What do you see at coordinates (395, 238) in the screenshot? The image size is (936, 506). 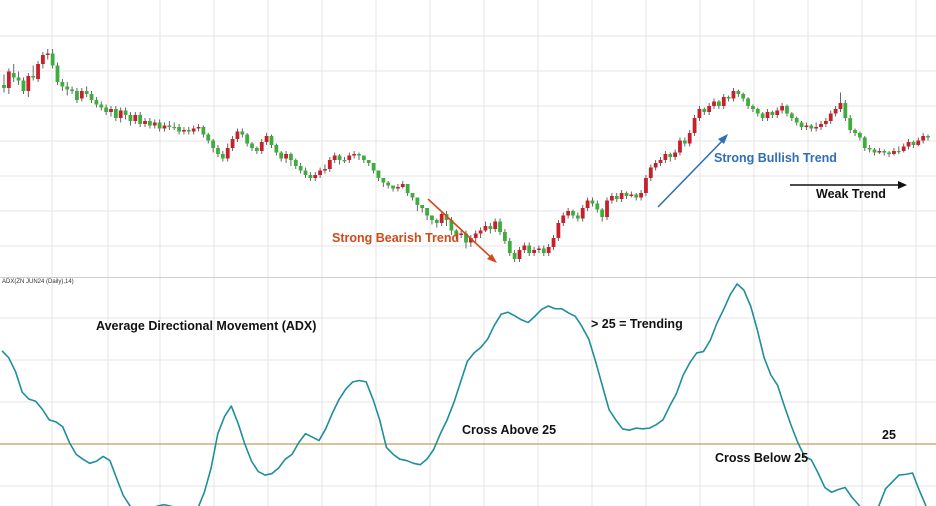 I see `bearish-trend-label: Strong Bearish Trend` at bounding box center [395, 238].